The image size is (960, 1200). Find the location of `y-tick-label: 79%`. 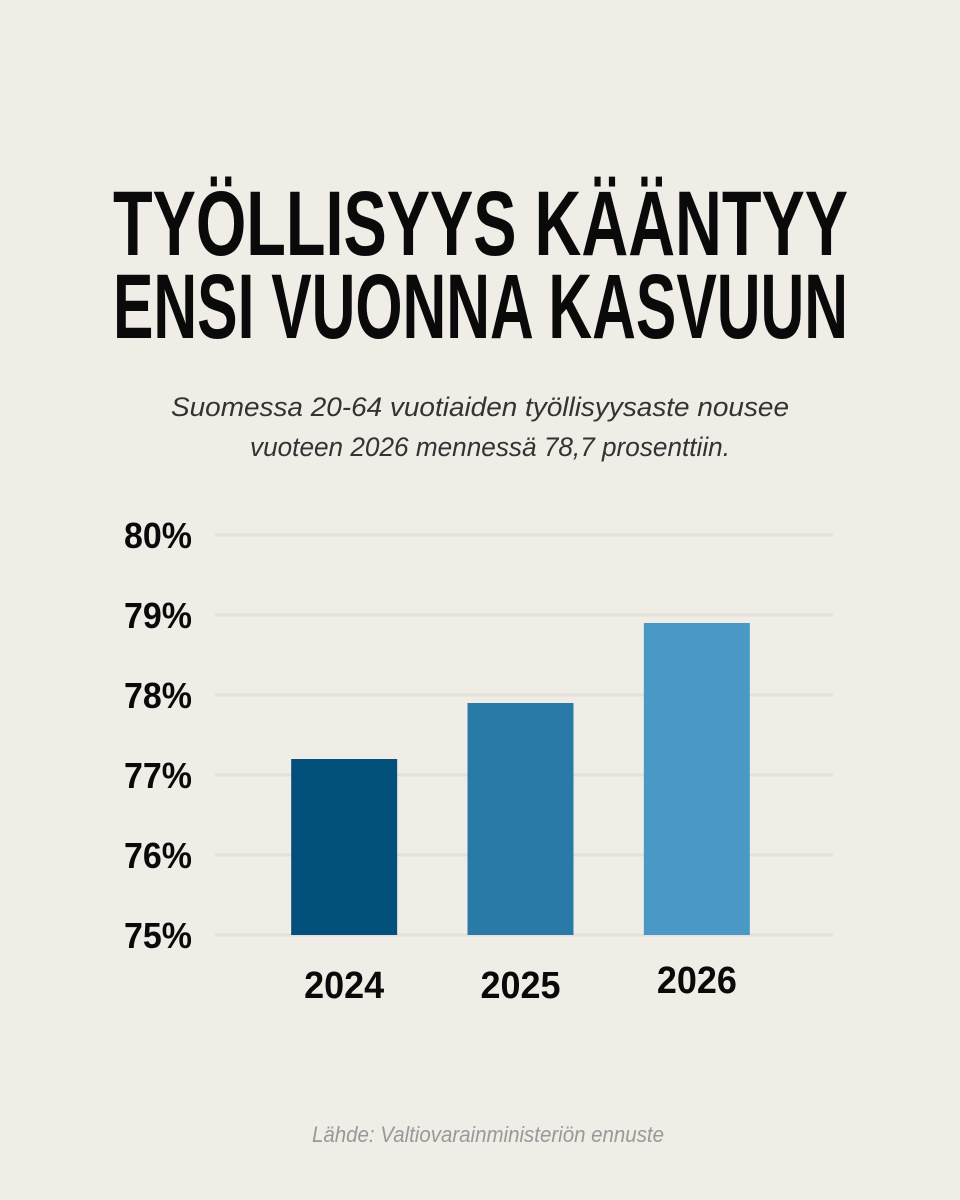

y-tick-label: 79% is located at coordinates (158, 615).